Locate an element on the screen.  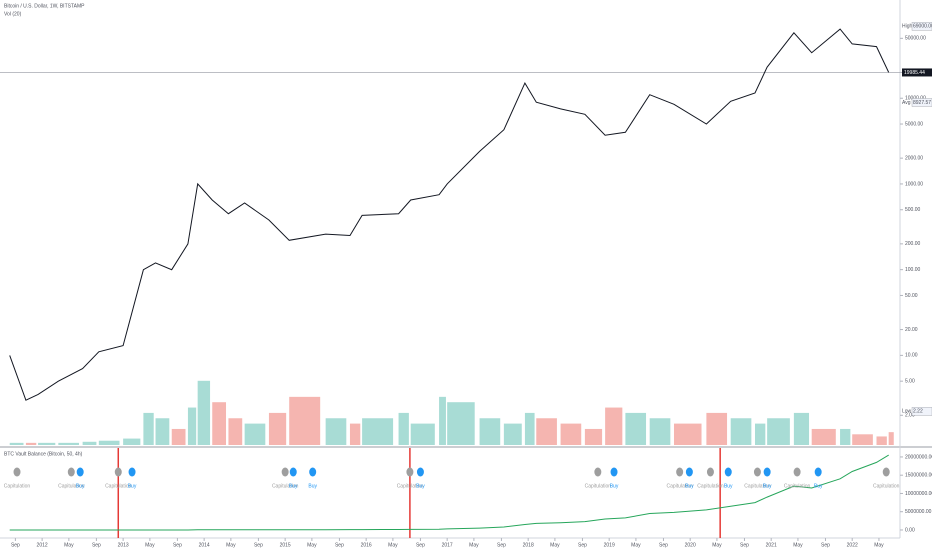
y-tick-label: 50.00 is located at coordinates (911, 296).